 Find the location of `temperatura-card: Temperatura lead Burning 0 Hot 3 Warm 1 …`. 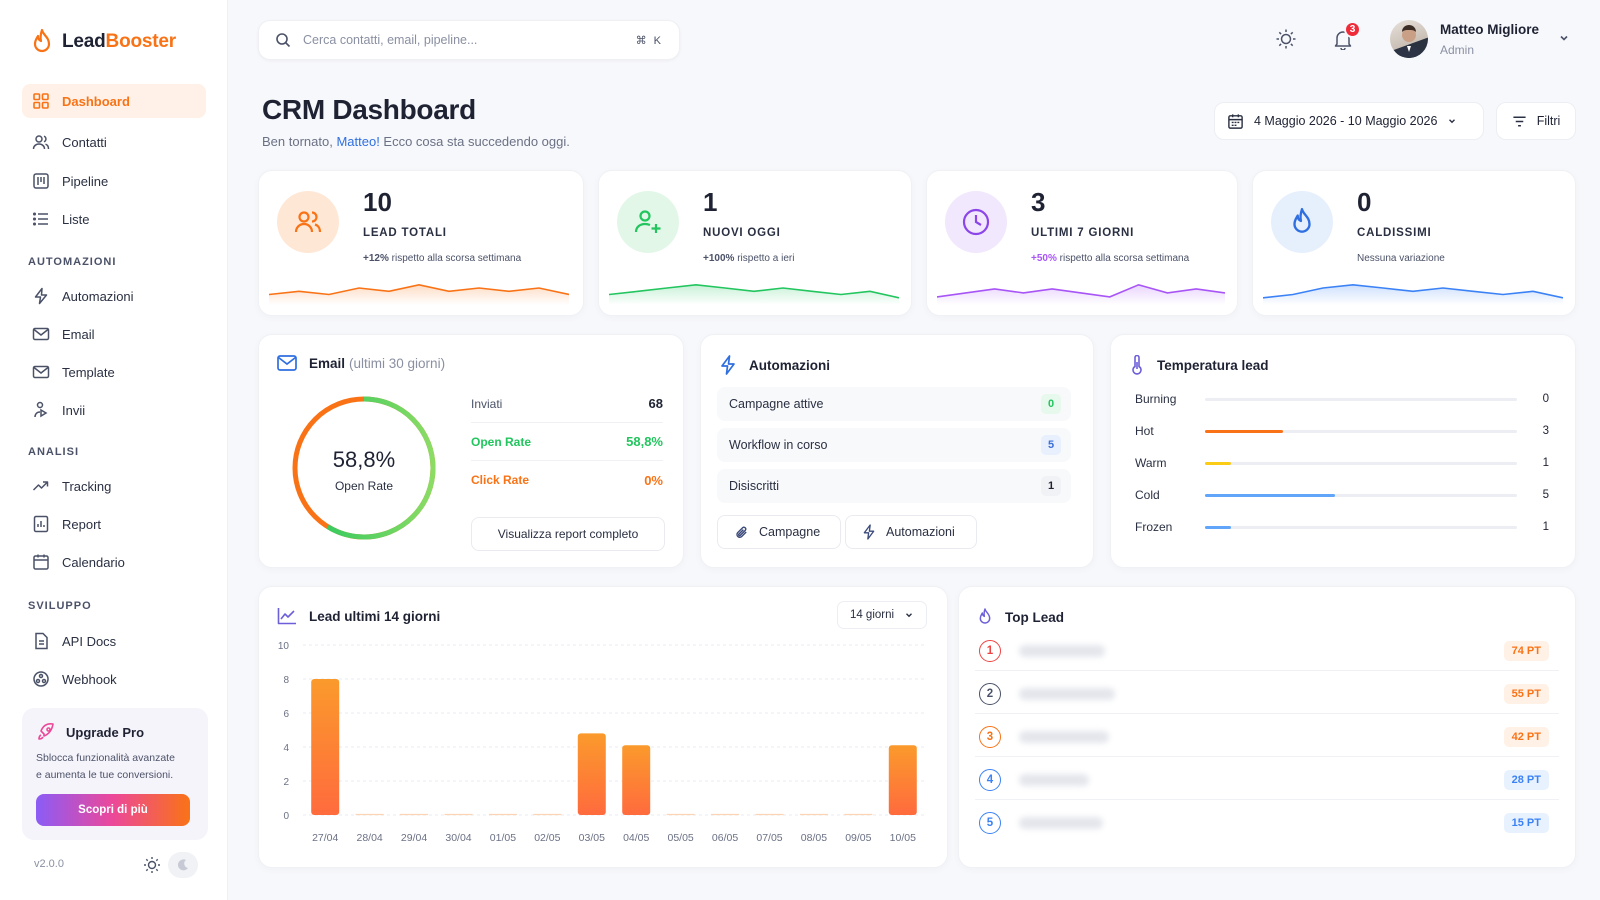

temperatura-card: Temperatura lead Burning 0 Hot 3 Warm 1 … is located at coordinates (1343, 451).